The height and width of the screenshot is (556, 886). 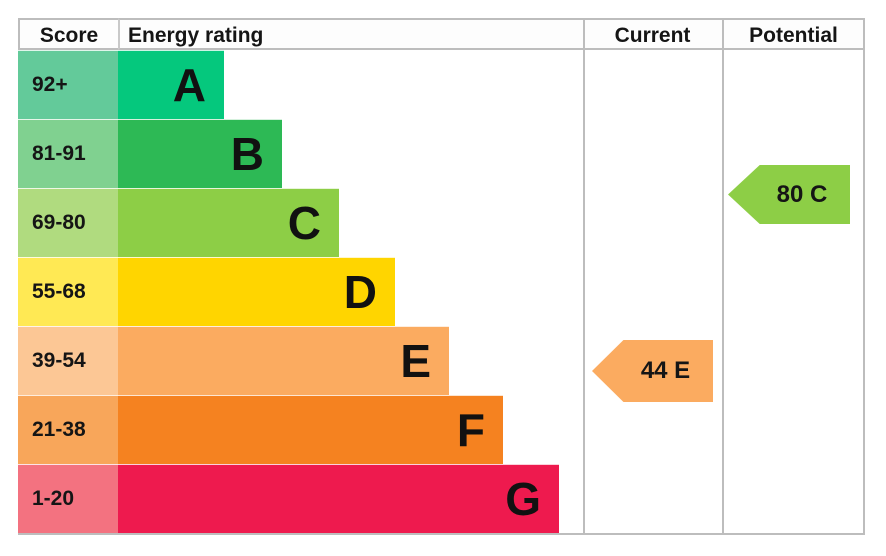 What do you see at coordinates (652, 34) in the screenshot?
I see `current-header: Current` at bounding box center [652, 34].